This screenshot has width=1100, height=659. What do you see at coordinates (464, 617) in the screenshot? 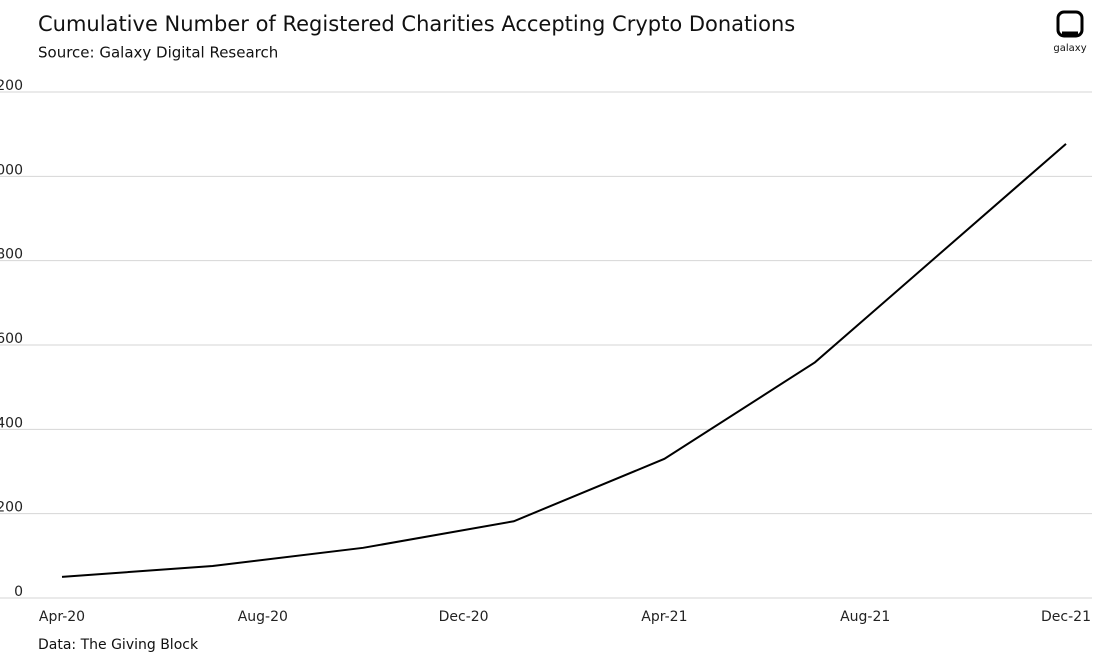
I see `x-tick-label: Dec-20` at bounding box center [464, 617].